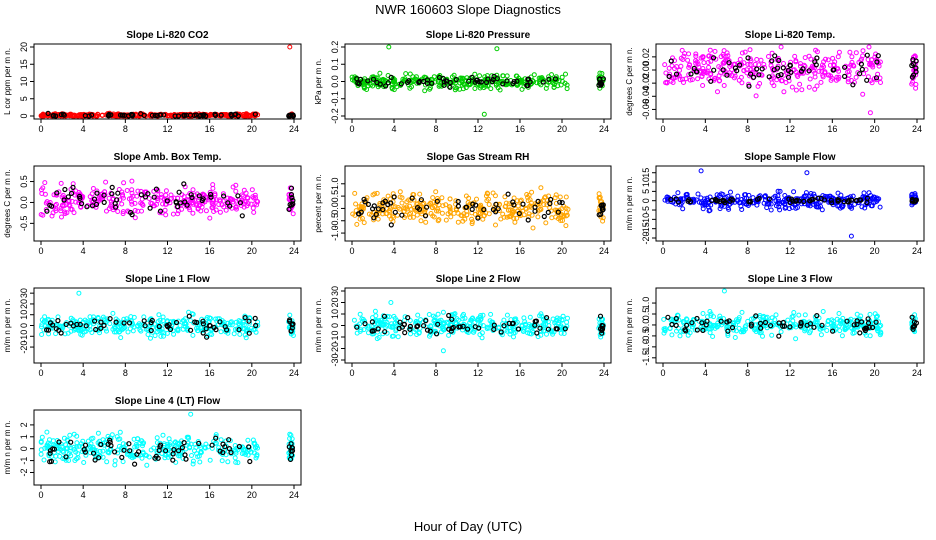 The height and width of the screenshot is (540, 936). Describe the element at coordinates (335, 336) in the screenshot. I see `y-tick-label: -10` at that location.